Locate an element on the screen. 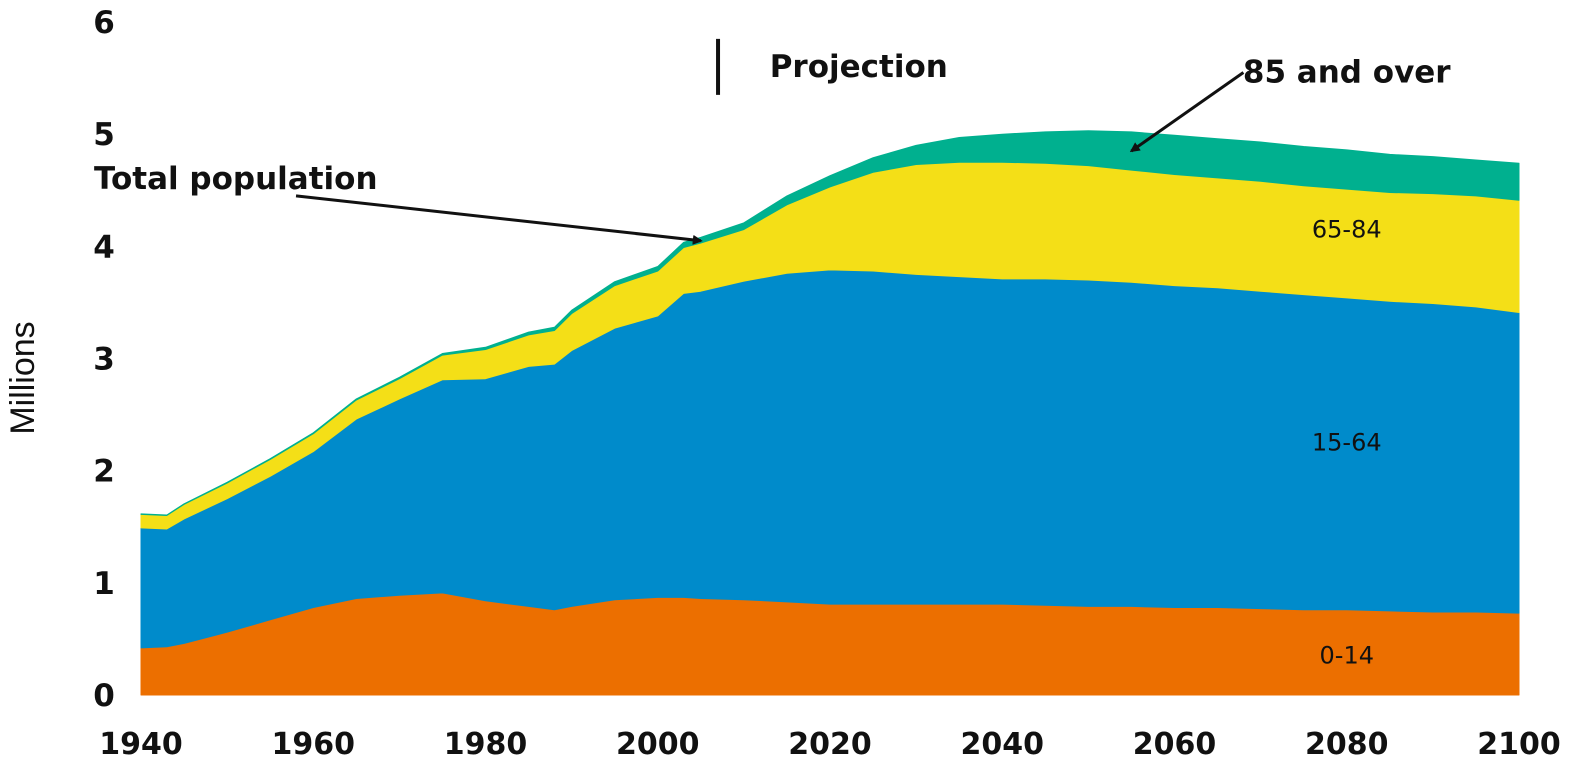  x-tick-label: 1960 is located at coordinates (314, 744).